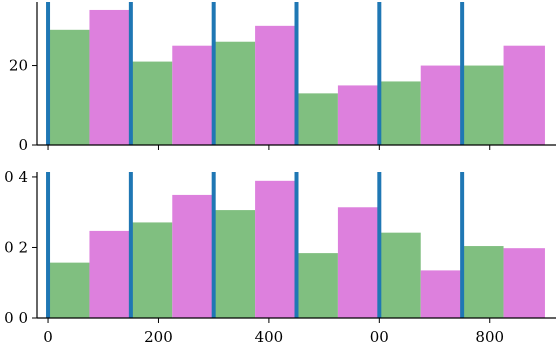 Image resolution: width=556 pixels, height=360 pixels. What do you see at coordinates (18, 66) in the screenshot?
I see `y-tick-label: 20` at bounding box center [18, 66].